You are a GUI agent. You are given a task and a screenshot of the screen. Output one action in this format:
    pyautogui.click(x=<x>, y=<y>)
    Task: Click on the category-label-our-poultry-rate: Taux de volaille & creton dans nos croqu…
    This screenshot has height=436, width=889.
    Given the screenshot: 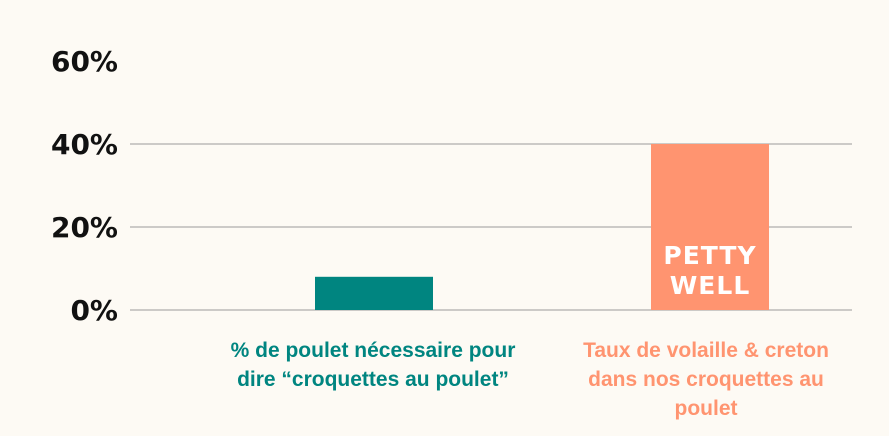 What is the action you would take?
    pyautogui.click(x=706, y=379)
    